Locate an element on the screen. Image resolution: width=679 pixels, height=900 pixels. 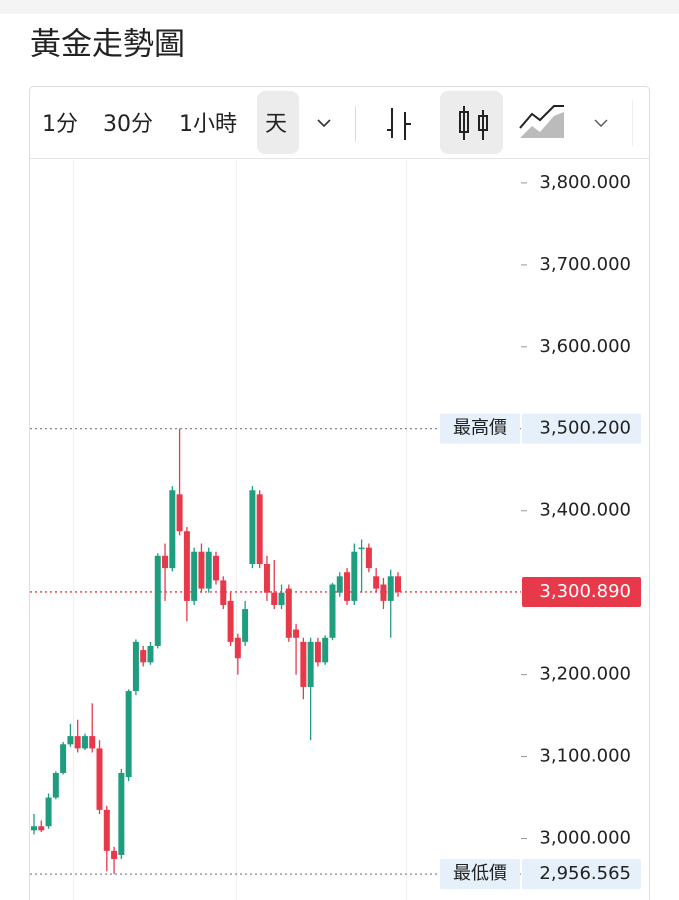
interval-button: 30分 is located at coordinates (128, 124).